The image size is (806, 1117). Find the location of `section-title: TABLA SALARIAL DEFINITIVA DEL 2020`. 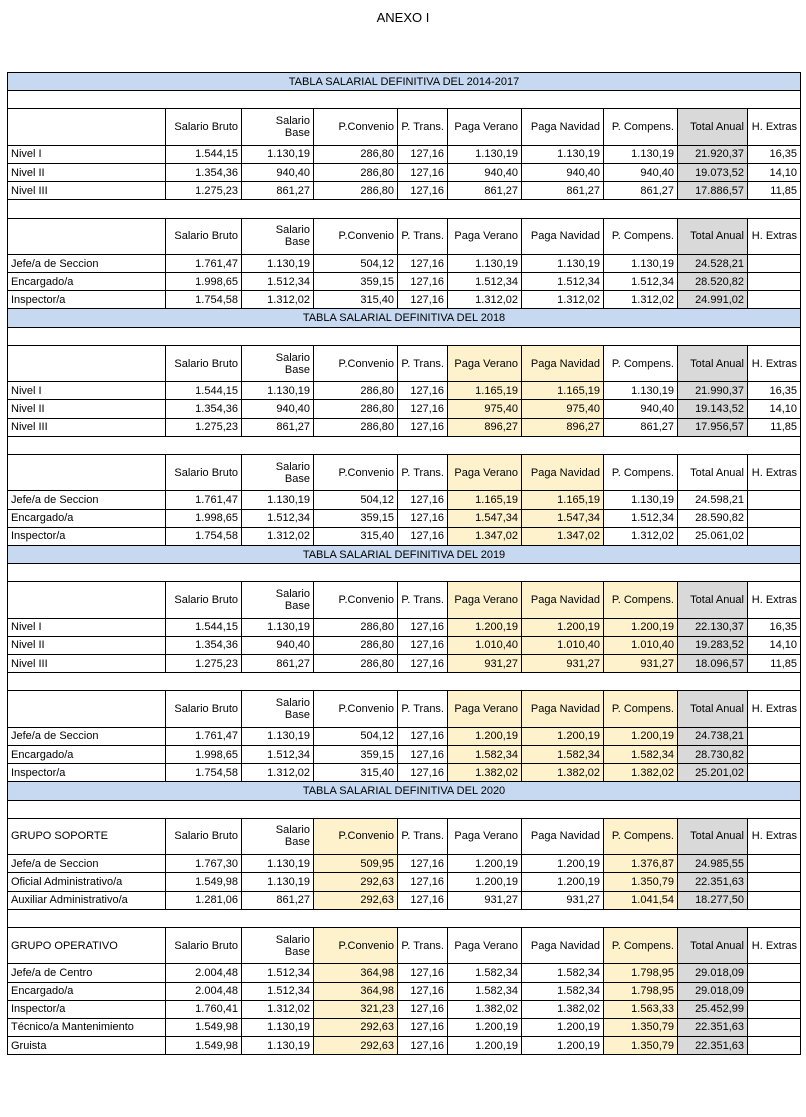

section-title: TABLA SALARIAL DEFINITIVA DEL 2020 is located at coordinates (404, 791).